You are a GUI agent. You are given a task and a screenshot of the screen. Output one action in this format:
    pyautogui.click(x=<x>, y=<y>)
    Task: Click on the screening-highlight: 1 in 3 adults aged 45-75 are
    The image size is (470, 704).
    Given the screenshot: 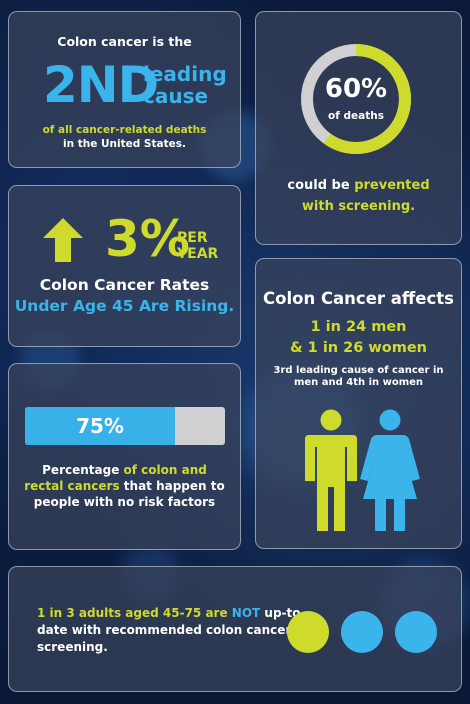 What is the action you would take?
    pyautogui.click(x=134, y=613)
    